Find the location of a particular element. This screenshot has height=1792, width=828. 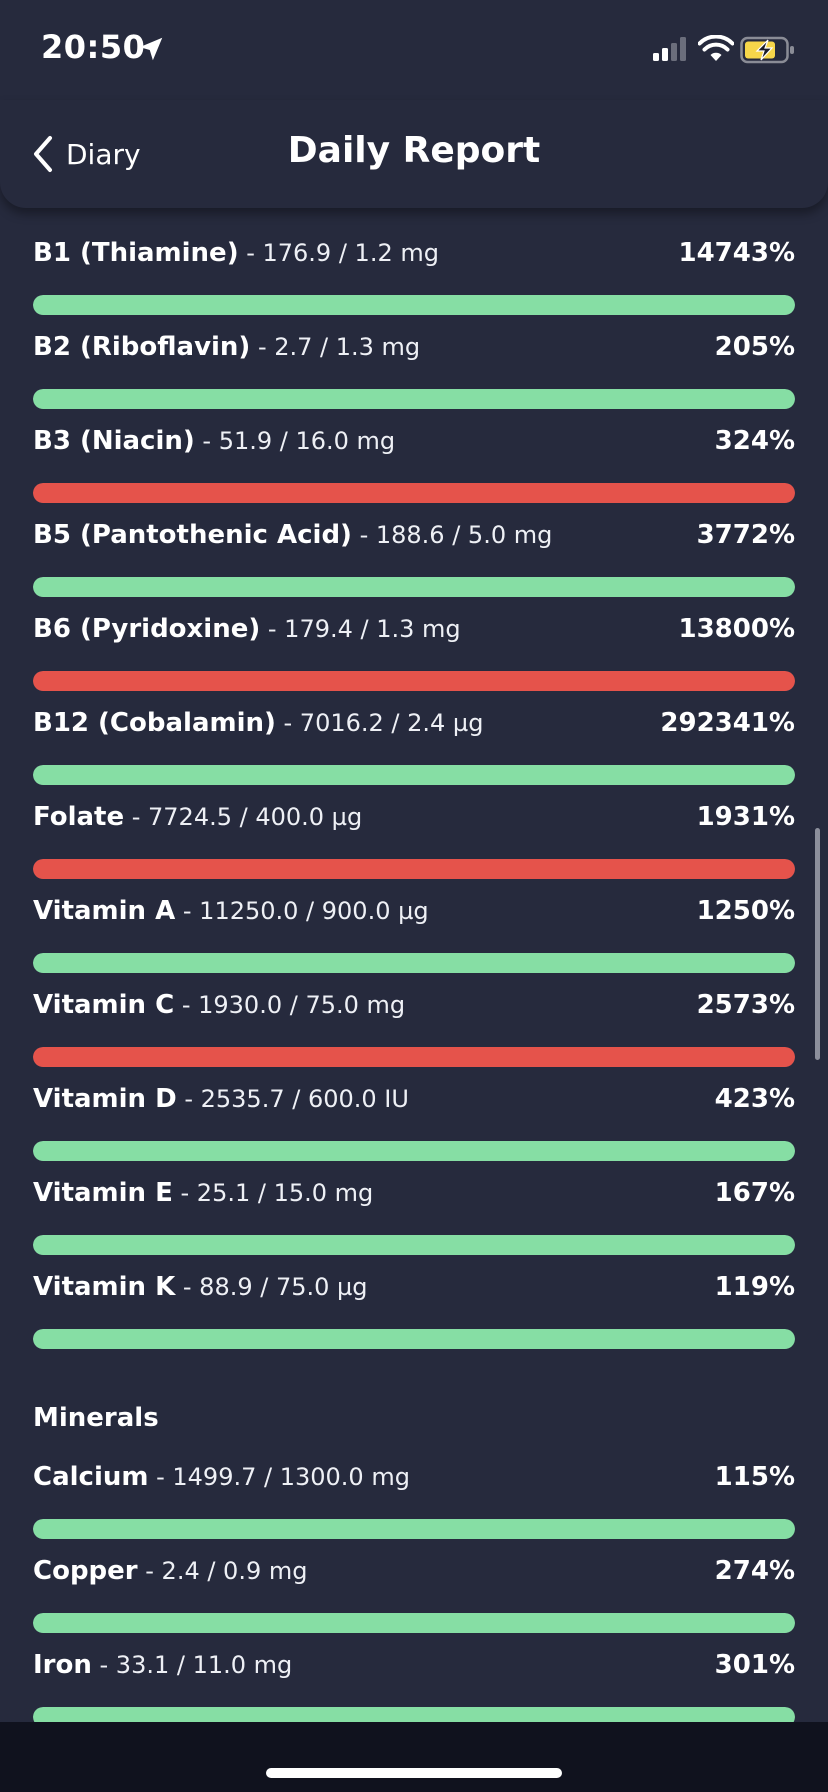

nutrient-row: B2 (Riboflavin) - 2.7 / 1.3 mg 205% is located at coordinates (414, 374).